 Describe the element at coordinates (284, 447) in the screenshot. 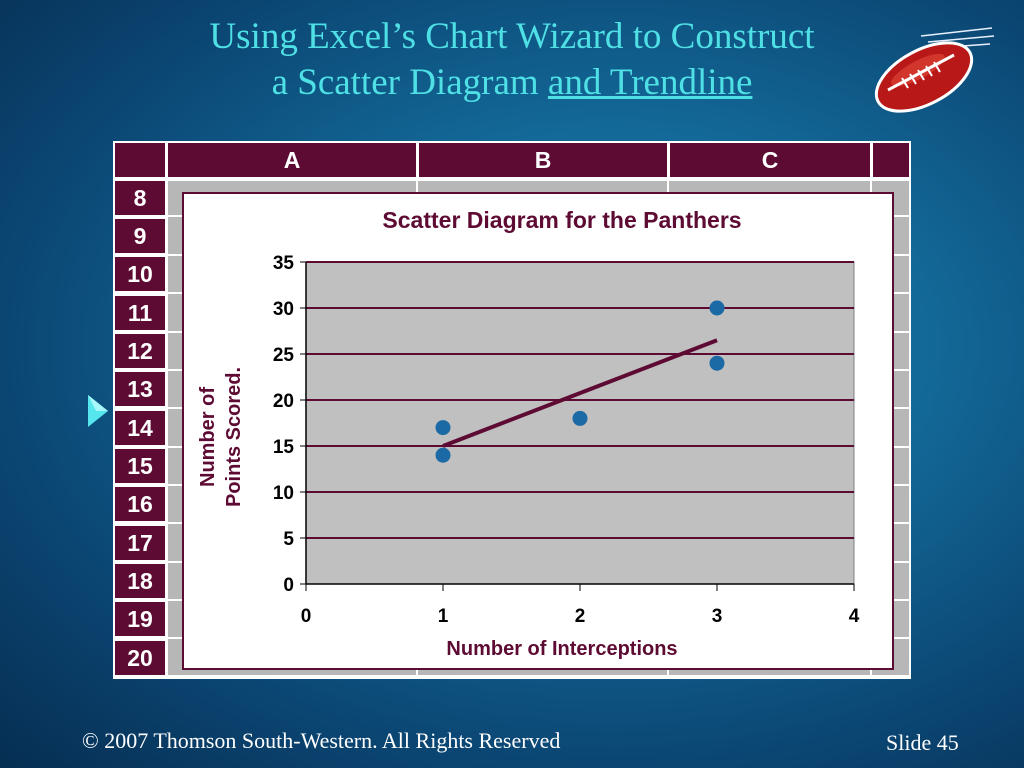

I see `y-tick-label: 15` at that location.